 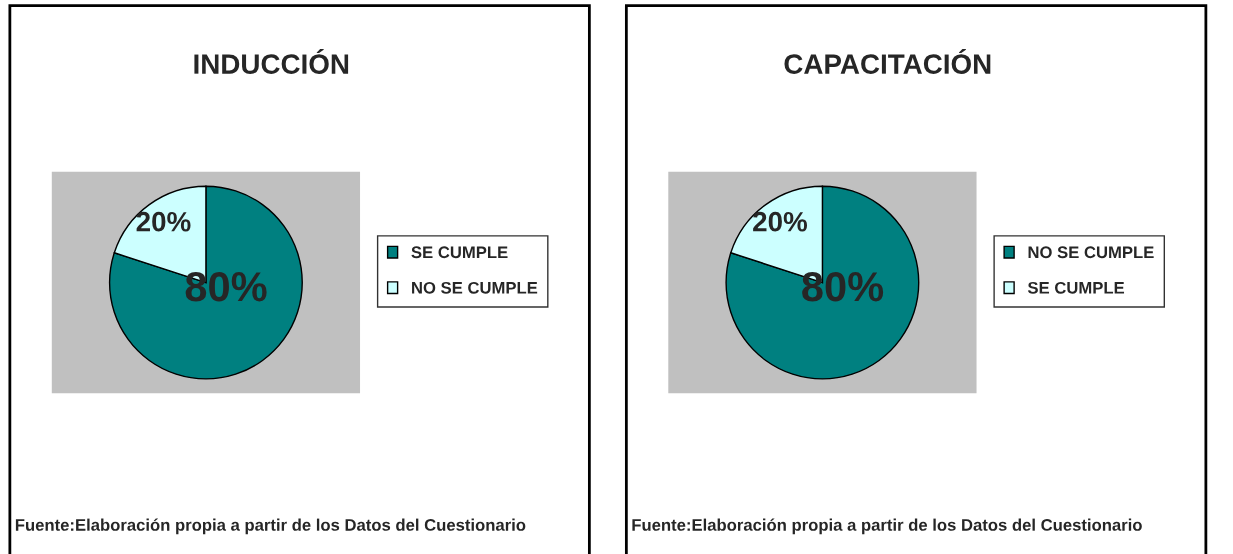 I want to click on chart-title: INDUCCIÓN, so click(x=271, y=61).